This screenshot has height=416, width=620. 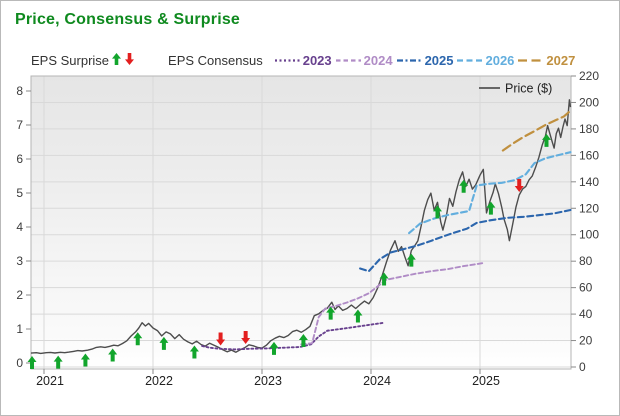 What do you see at coordinates (531, 60) in the screenshot?
I see `legend-line-sample-2027` at bounding box center [531, 60].